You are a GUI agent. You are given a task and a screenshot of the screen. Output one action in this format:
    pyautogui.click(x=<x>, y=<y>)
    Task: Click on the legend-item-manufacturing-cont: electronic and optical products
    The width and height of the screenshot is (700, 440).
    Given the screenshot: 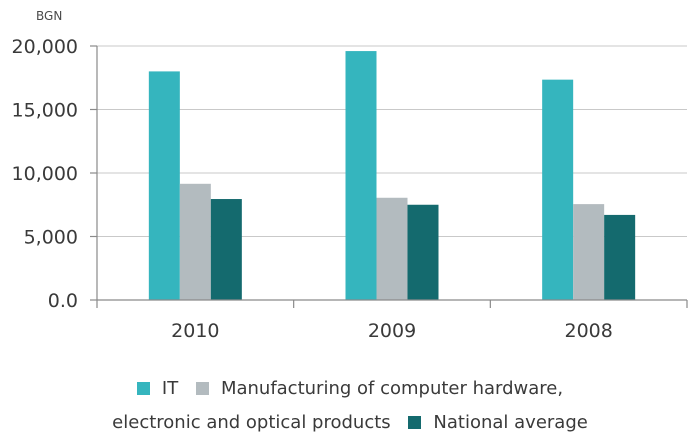 What is the action you would take?
    pyautogui.click(x=251, y=423)
    